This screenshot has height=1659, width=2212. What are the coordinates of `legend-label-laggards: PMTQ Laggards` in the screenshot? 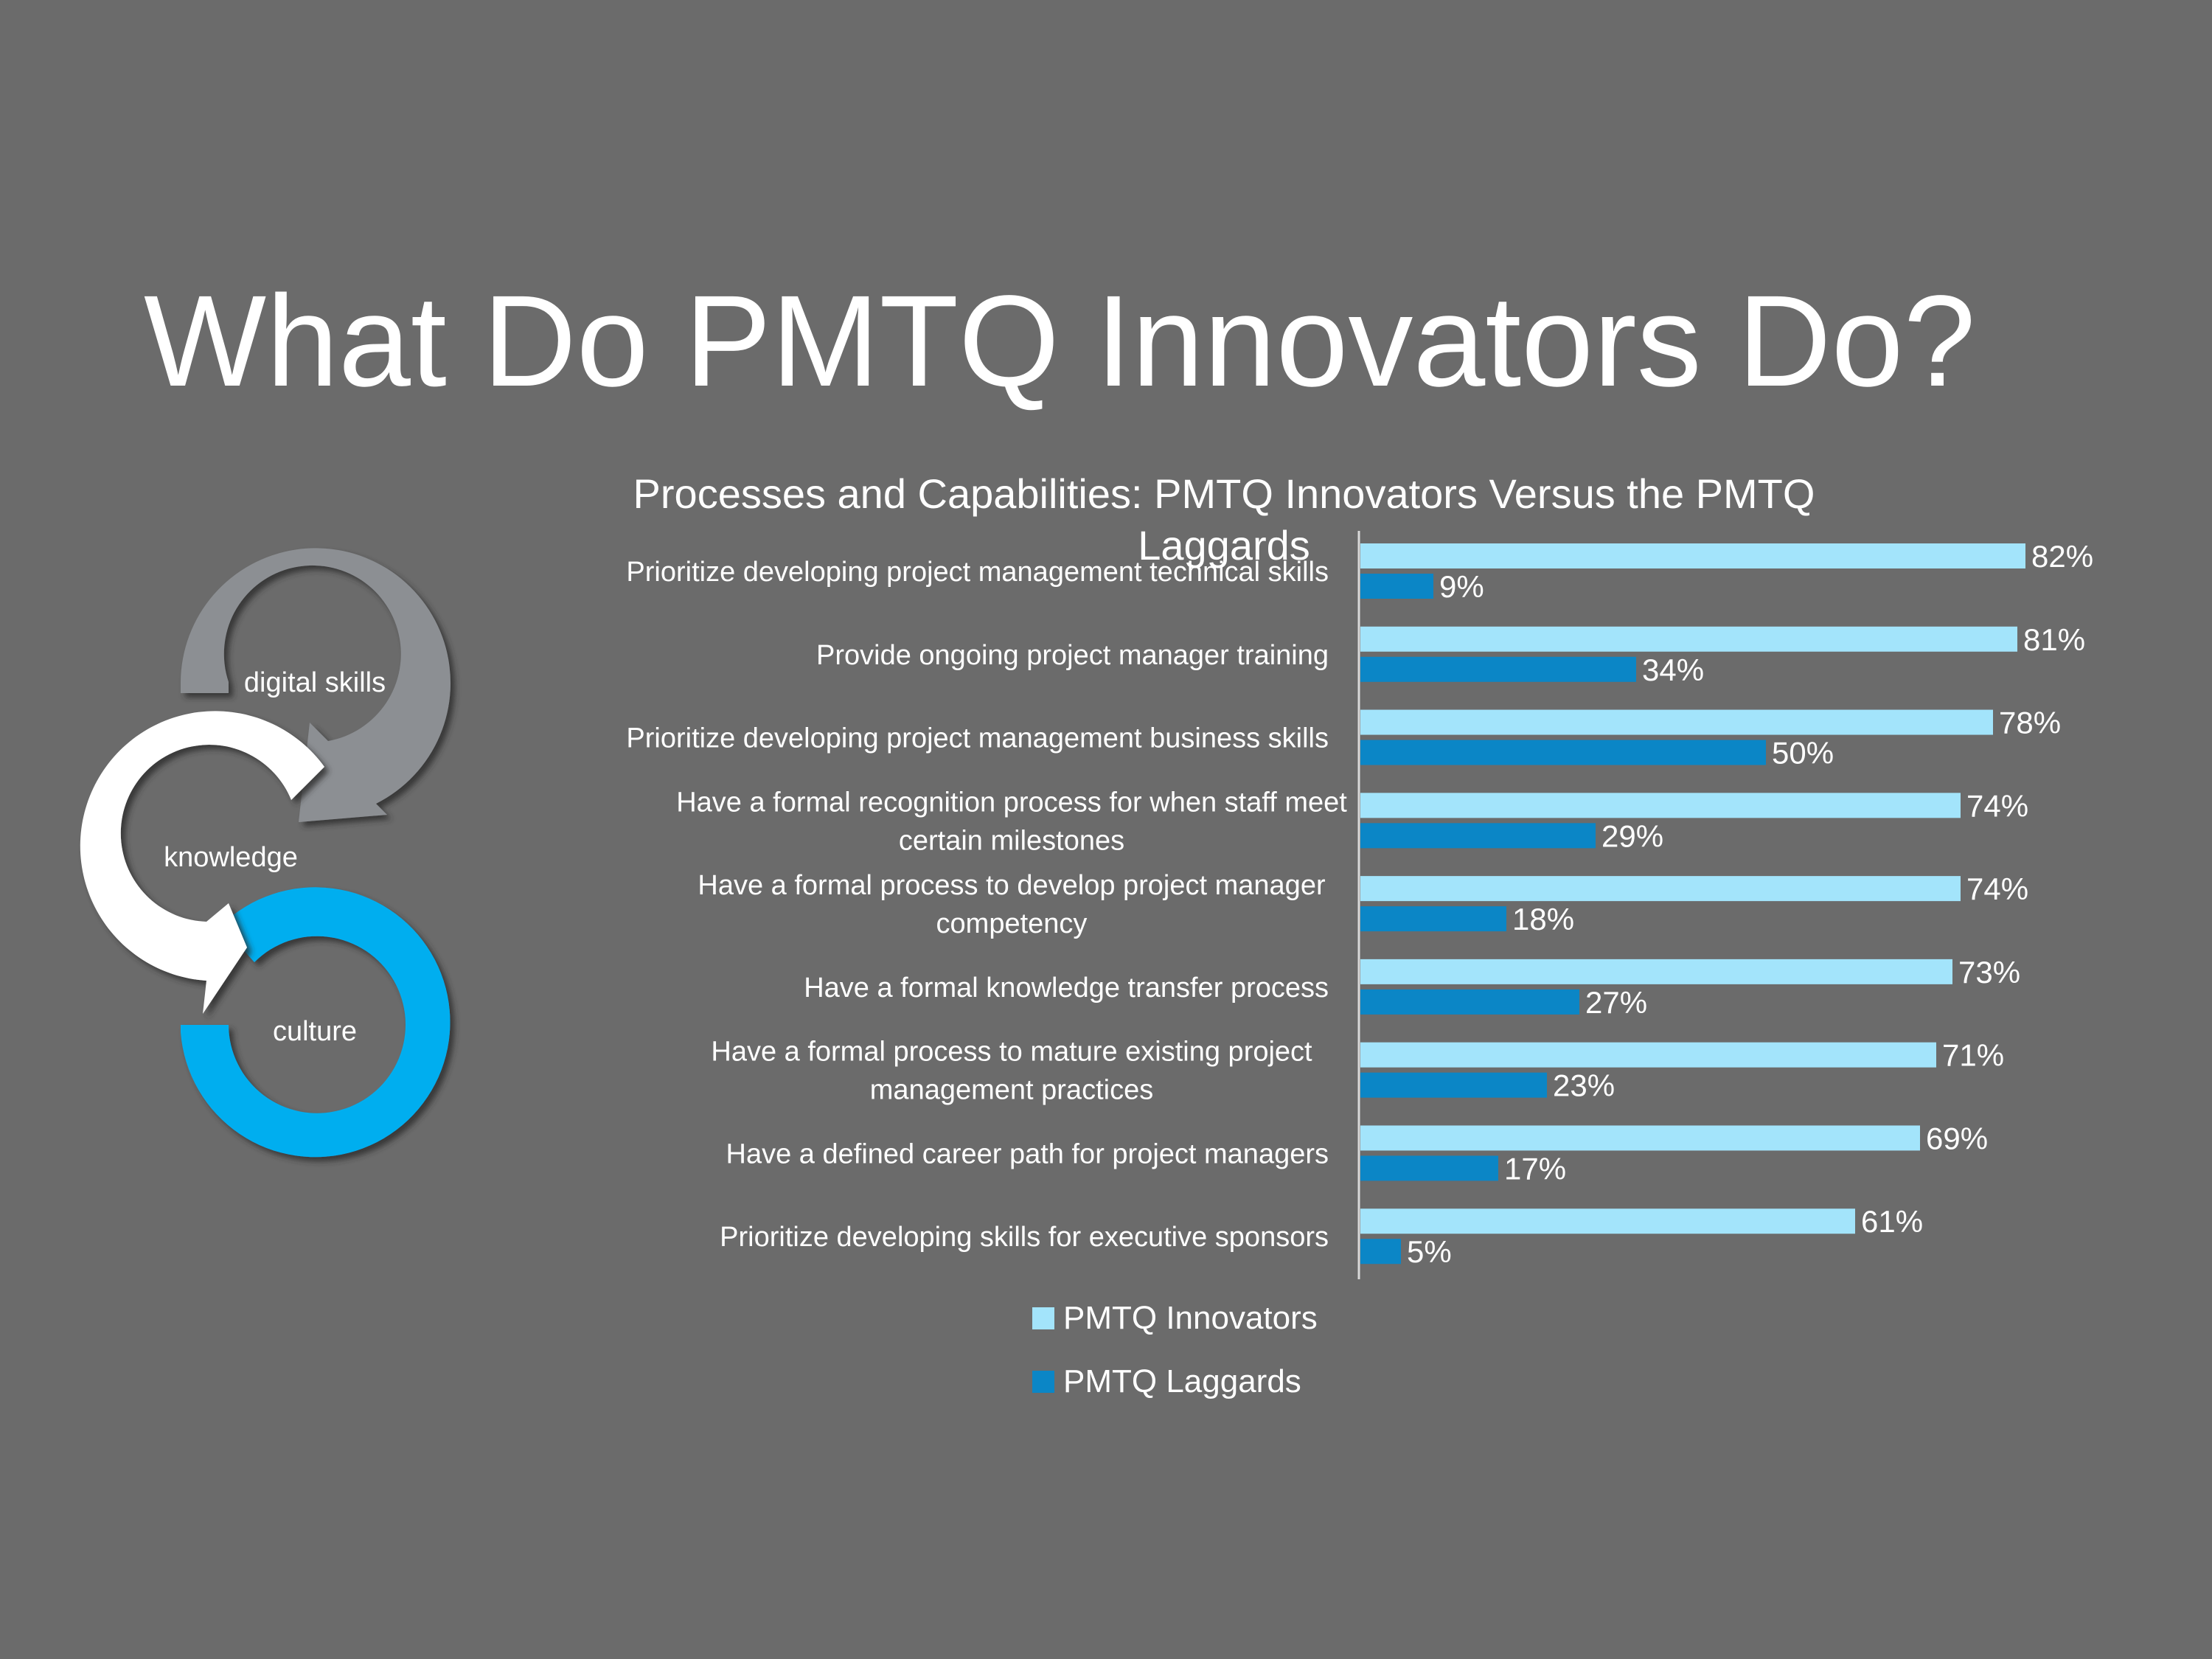 It's located at (1182, 1381).